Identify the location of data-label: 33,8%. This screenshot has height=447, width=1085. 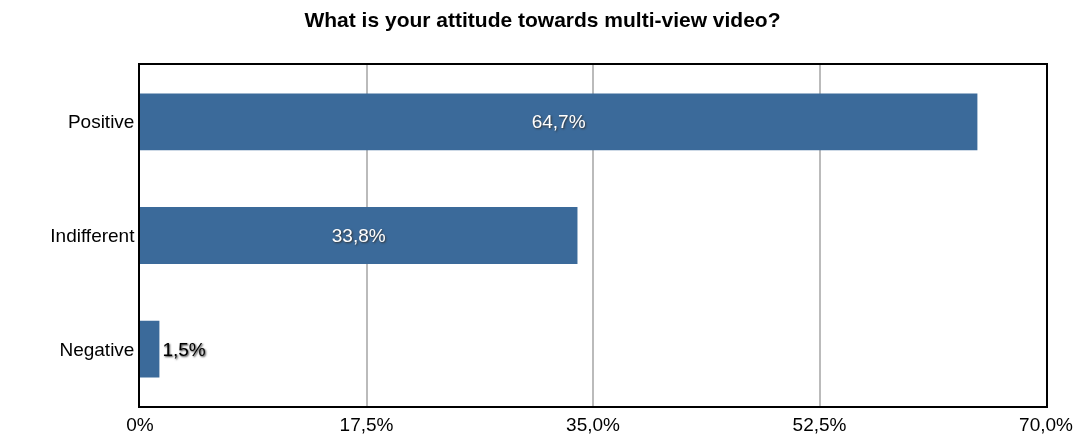
(358, 235).